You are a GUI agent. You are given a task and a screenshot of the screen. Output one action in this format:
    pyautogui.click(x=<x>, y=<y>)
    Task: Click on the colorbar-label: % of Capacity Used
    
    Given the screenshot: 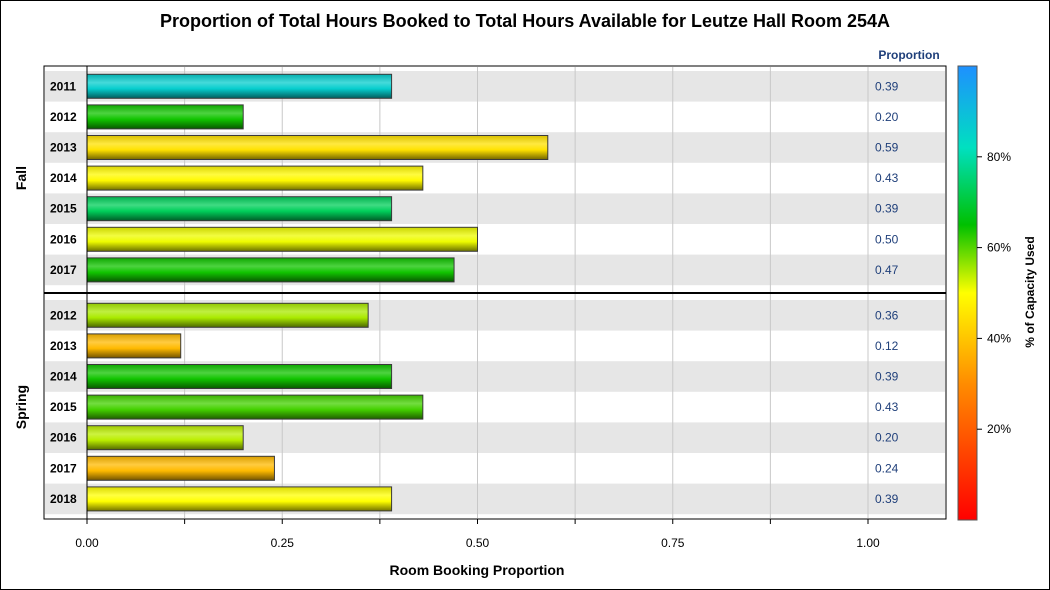 What is the action you would take?
    pyautogui.click(x=1030, y=291)
    